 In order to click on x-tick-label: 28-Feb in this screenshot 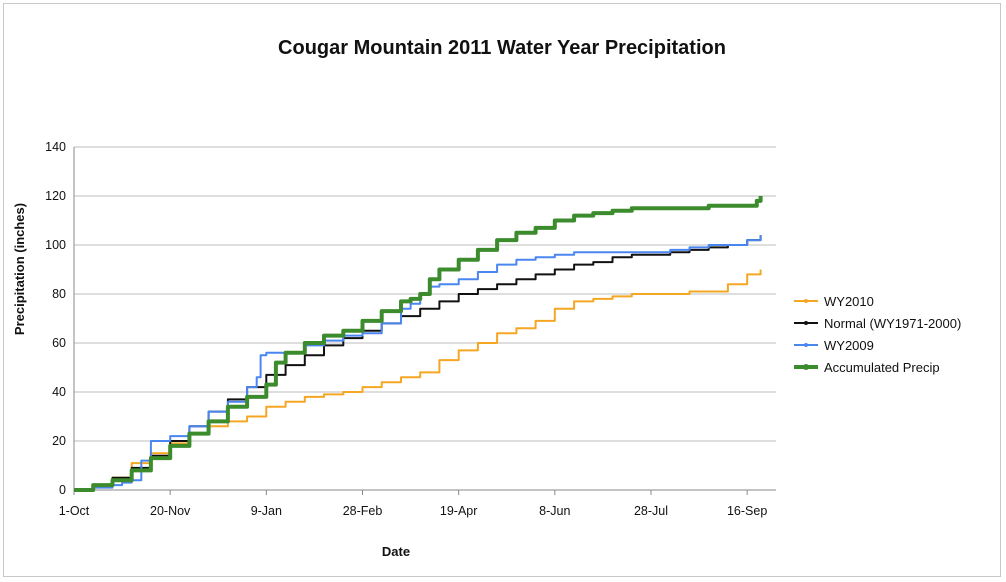, I will do `click(363, 511)`.